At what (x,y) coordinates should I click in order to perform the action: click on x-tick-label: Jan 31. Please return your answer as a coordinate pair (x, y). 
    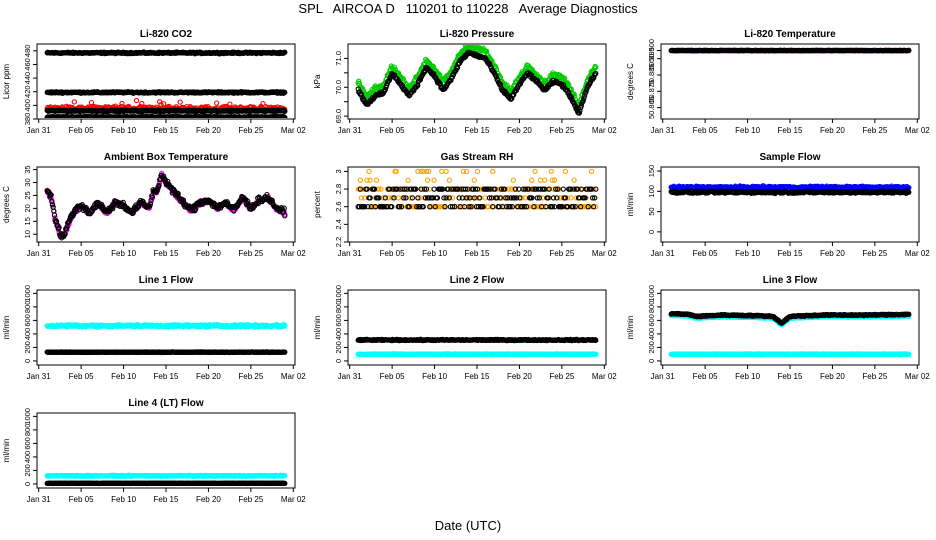
    Looking at the image, I should click on (39, 253).